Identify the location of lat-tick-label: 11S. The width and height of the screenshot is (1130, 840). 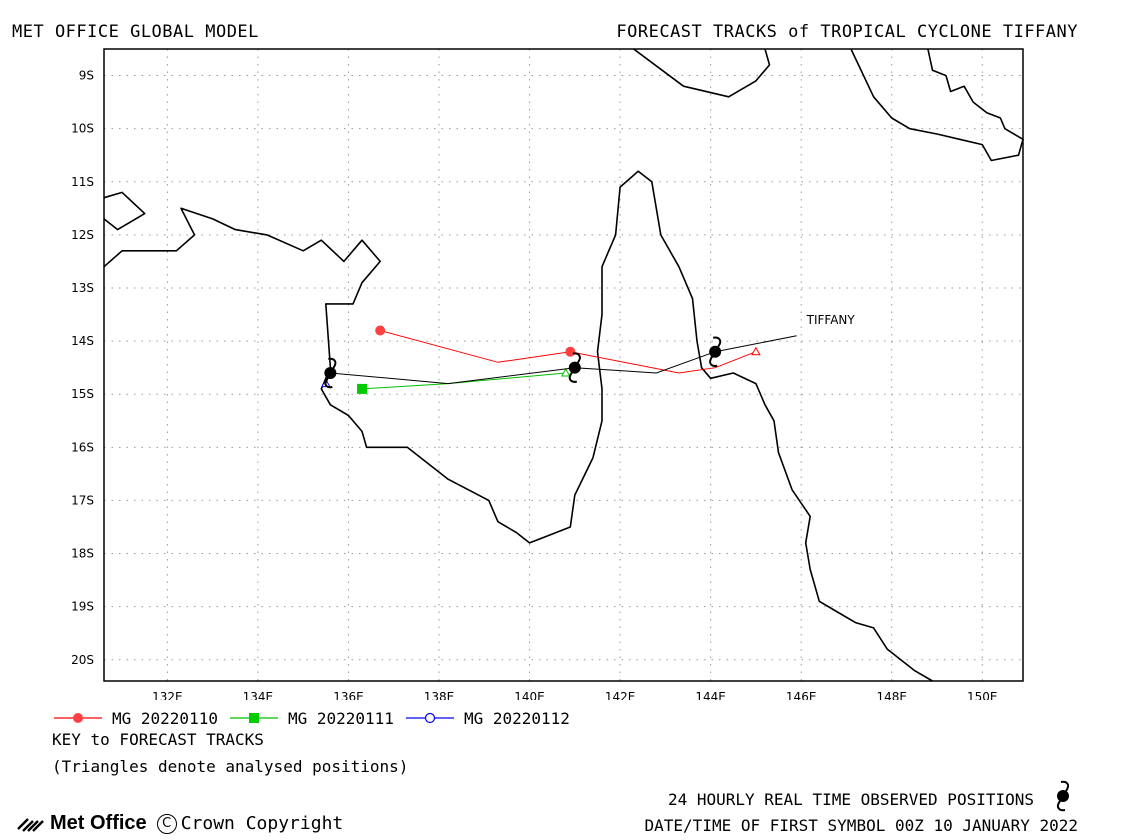
(82, 182).